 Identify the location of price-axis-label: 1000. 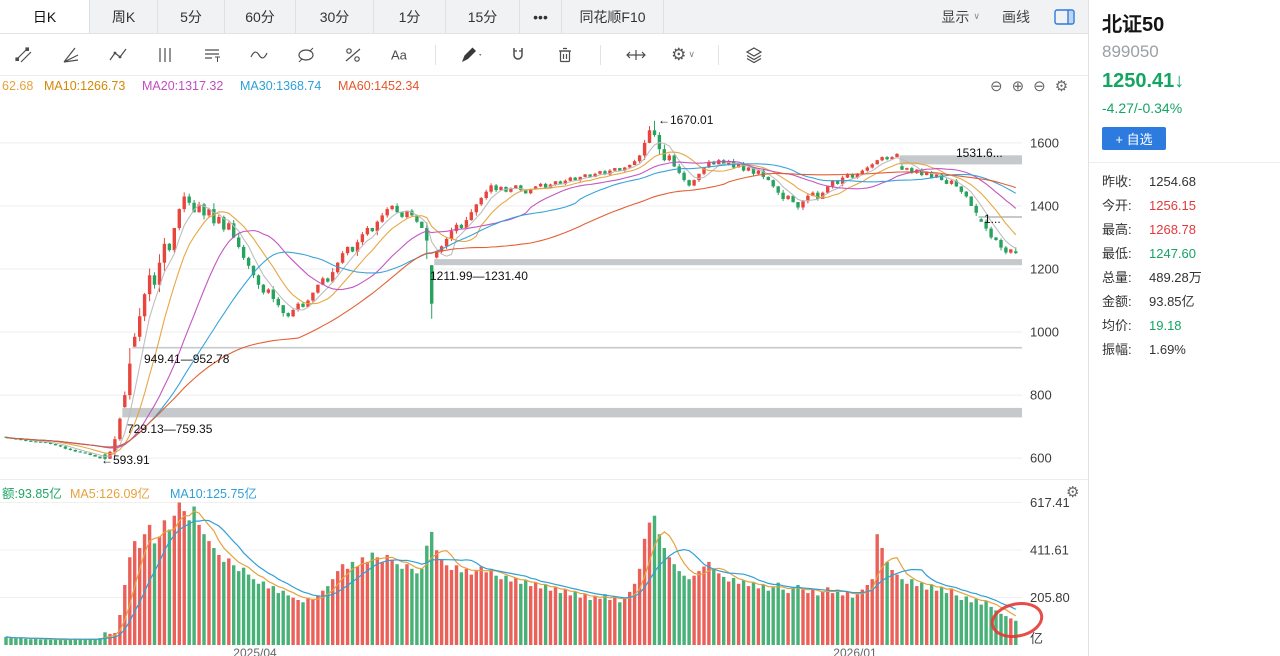
(1044, 332).